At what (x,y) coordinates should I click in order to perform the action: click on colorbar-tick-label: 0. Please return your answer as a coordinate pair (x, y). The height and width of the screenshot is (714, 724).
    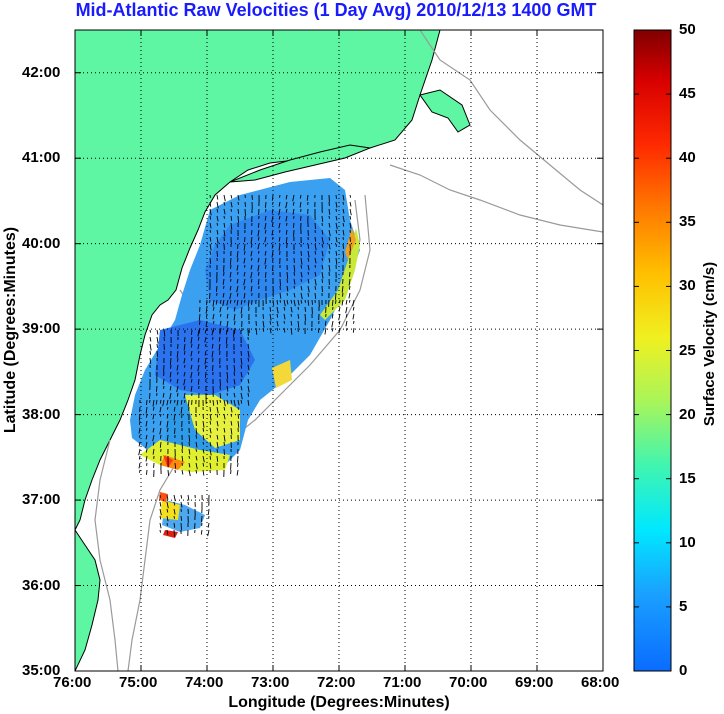
    Looking at the image, I should click on (683, 670).